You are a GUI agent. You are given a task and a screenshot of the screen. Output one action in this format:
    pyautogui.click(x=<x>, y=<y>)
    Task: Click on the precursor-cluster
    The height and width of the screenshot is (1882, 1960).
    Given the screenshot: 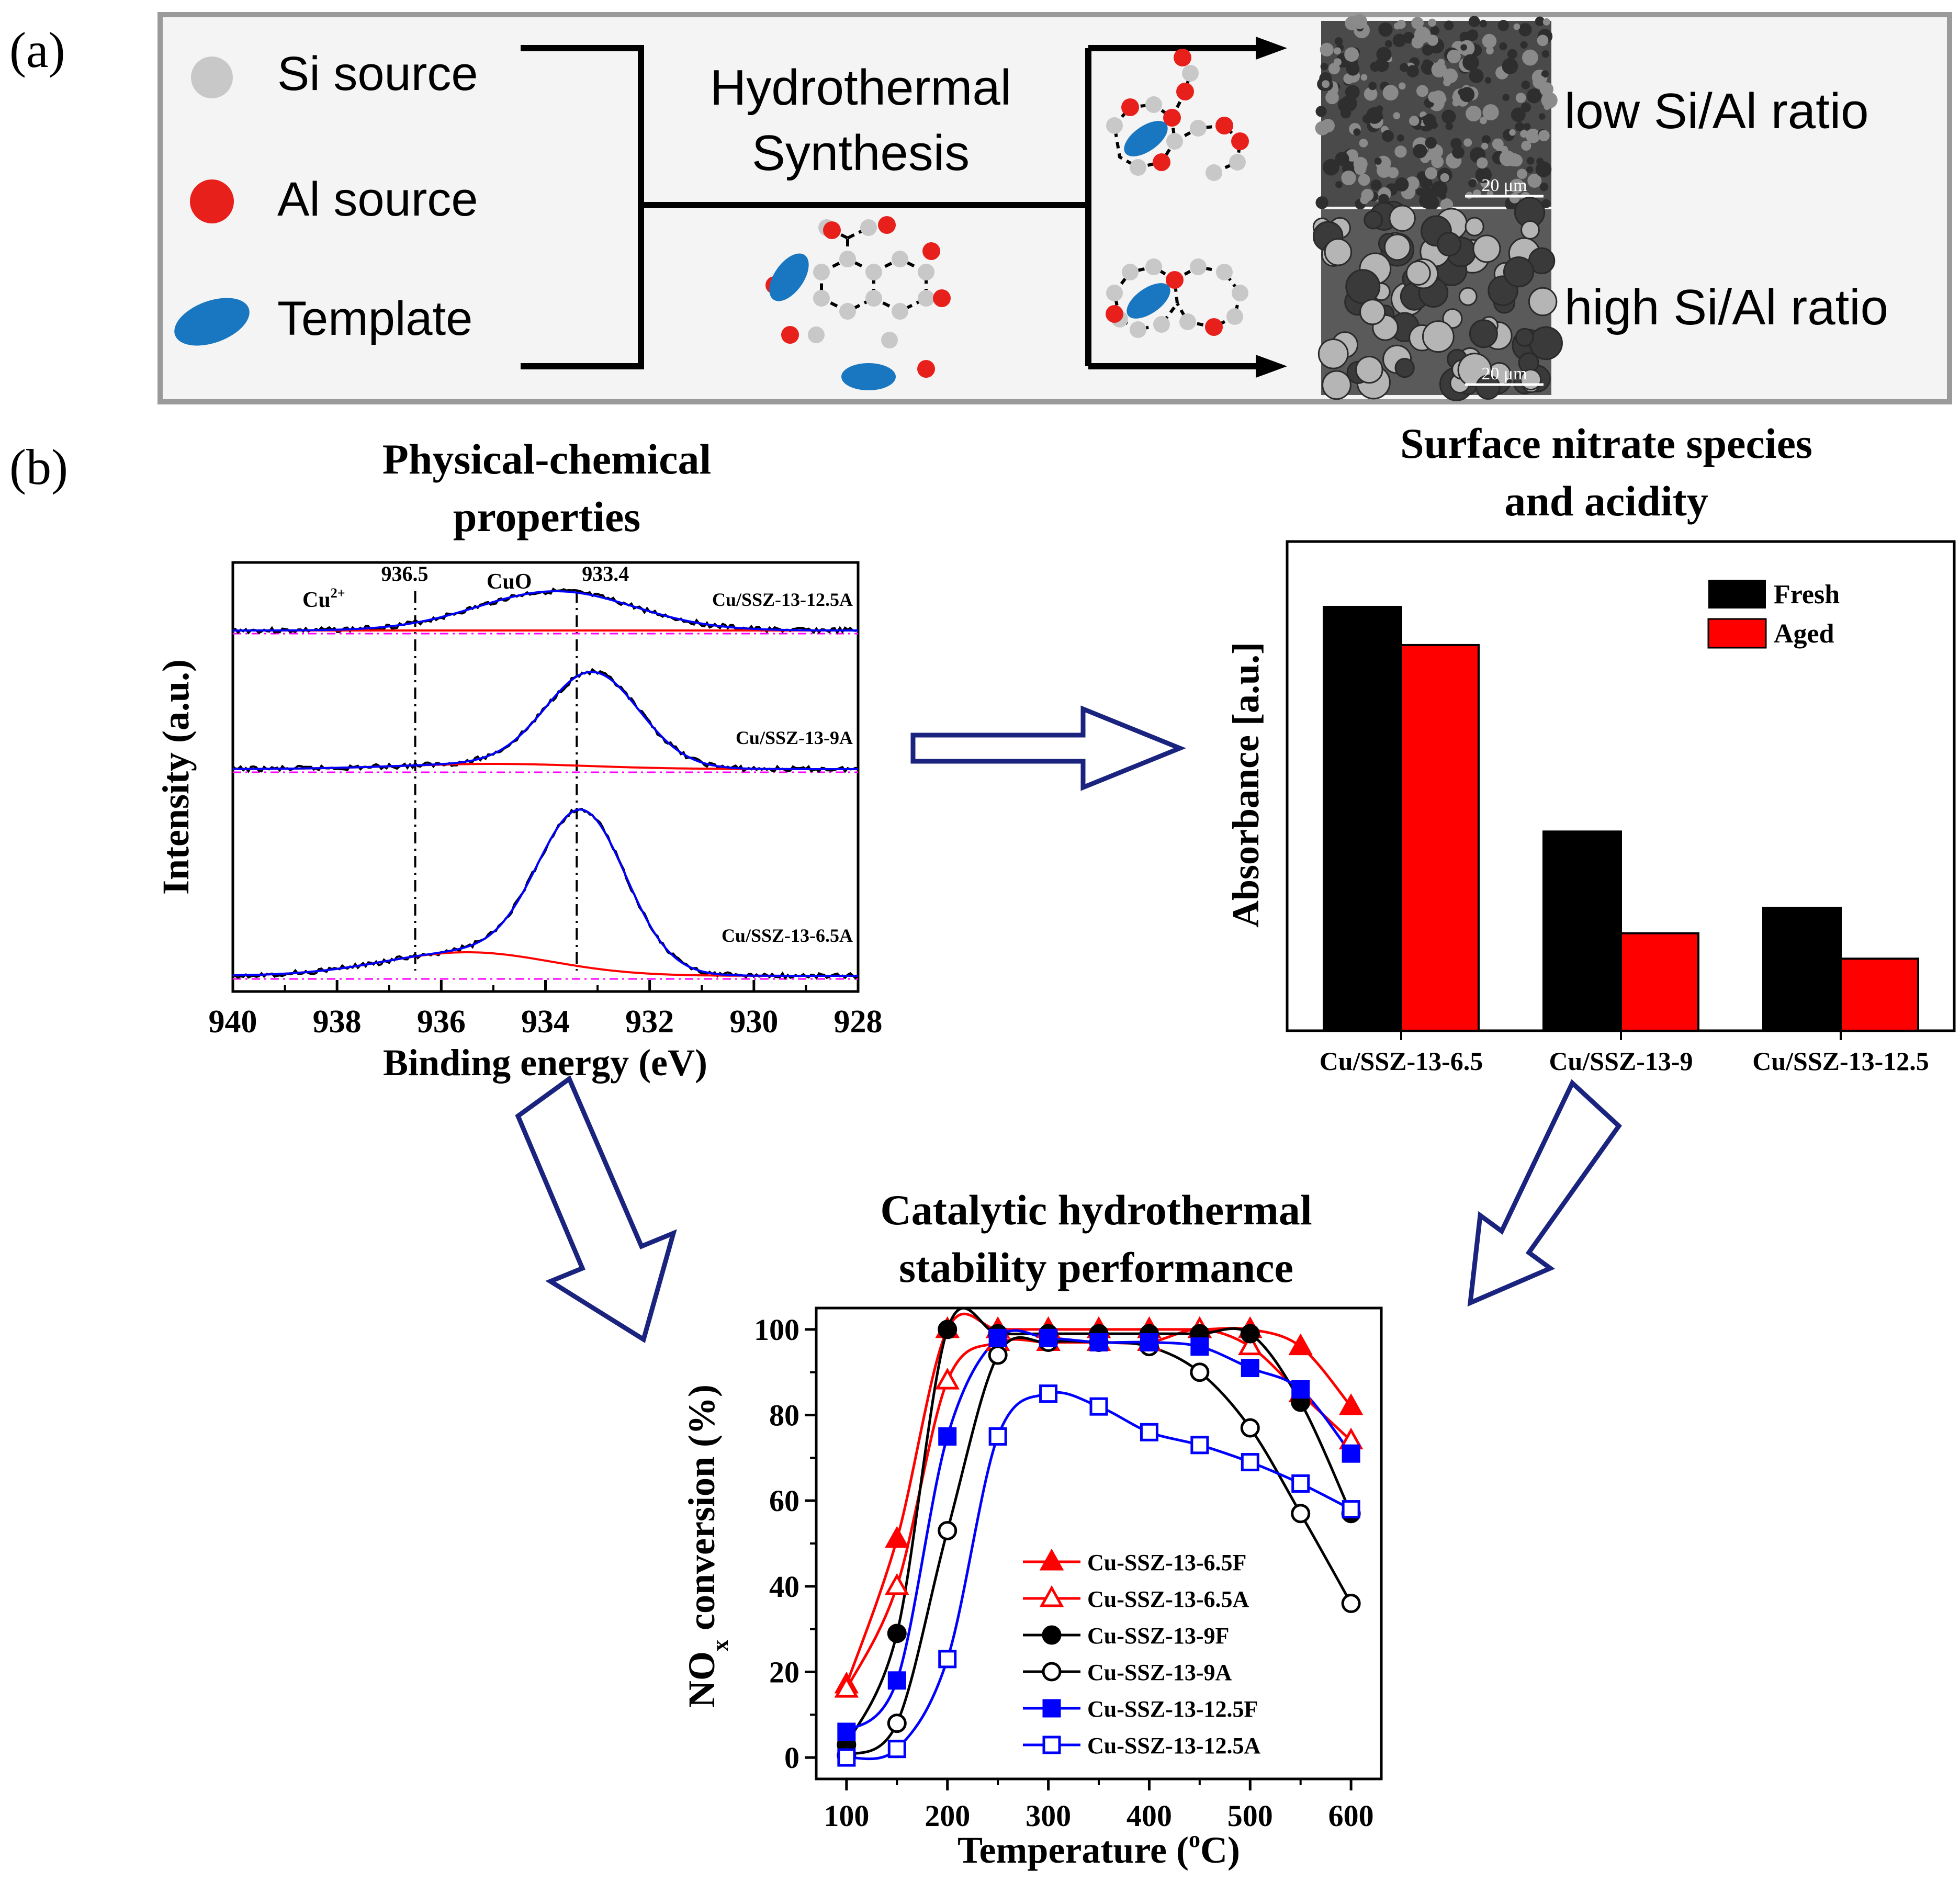 What is the action you would take?
    pyautogui.click(x=858, y=303)
    